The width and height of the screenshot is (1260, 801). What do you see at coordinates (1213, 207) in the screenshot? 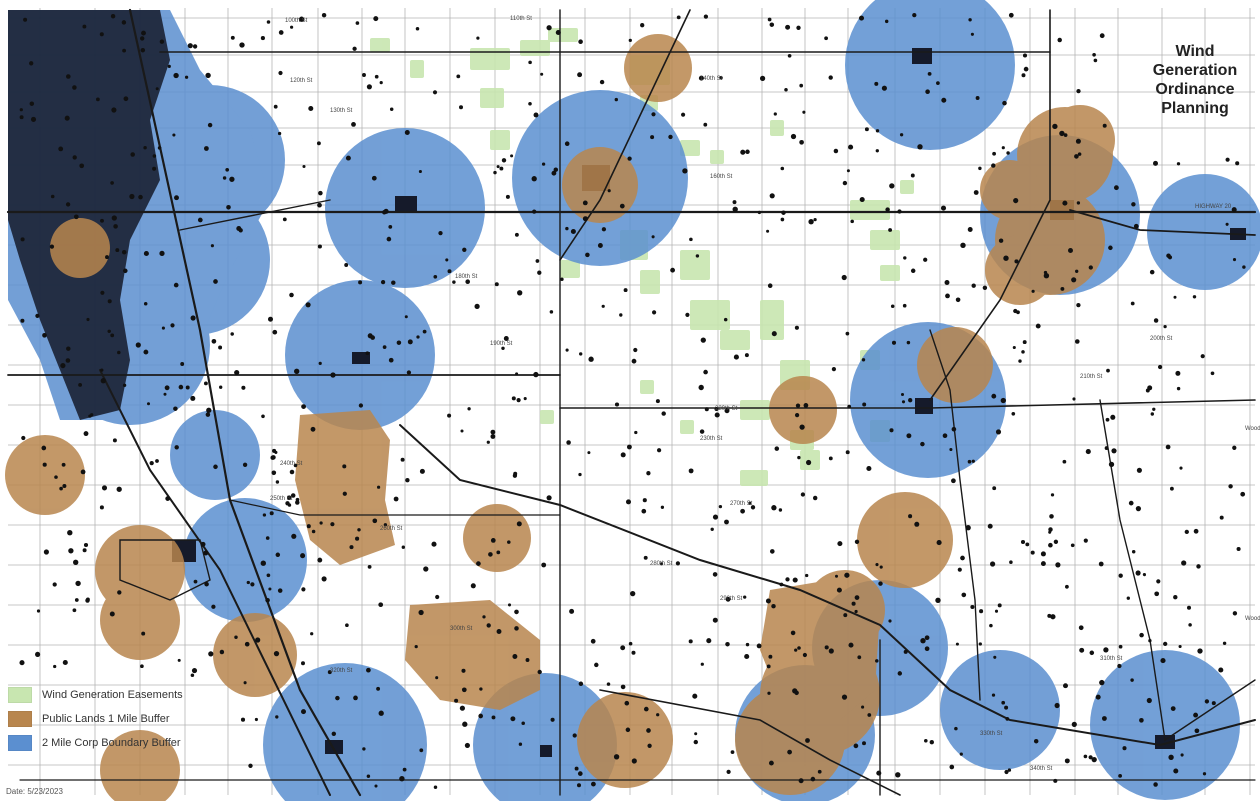
I see `road-label: HIGHWAY 20` at bounding box center [1213, 207].